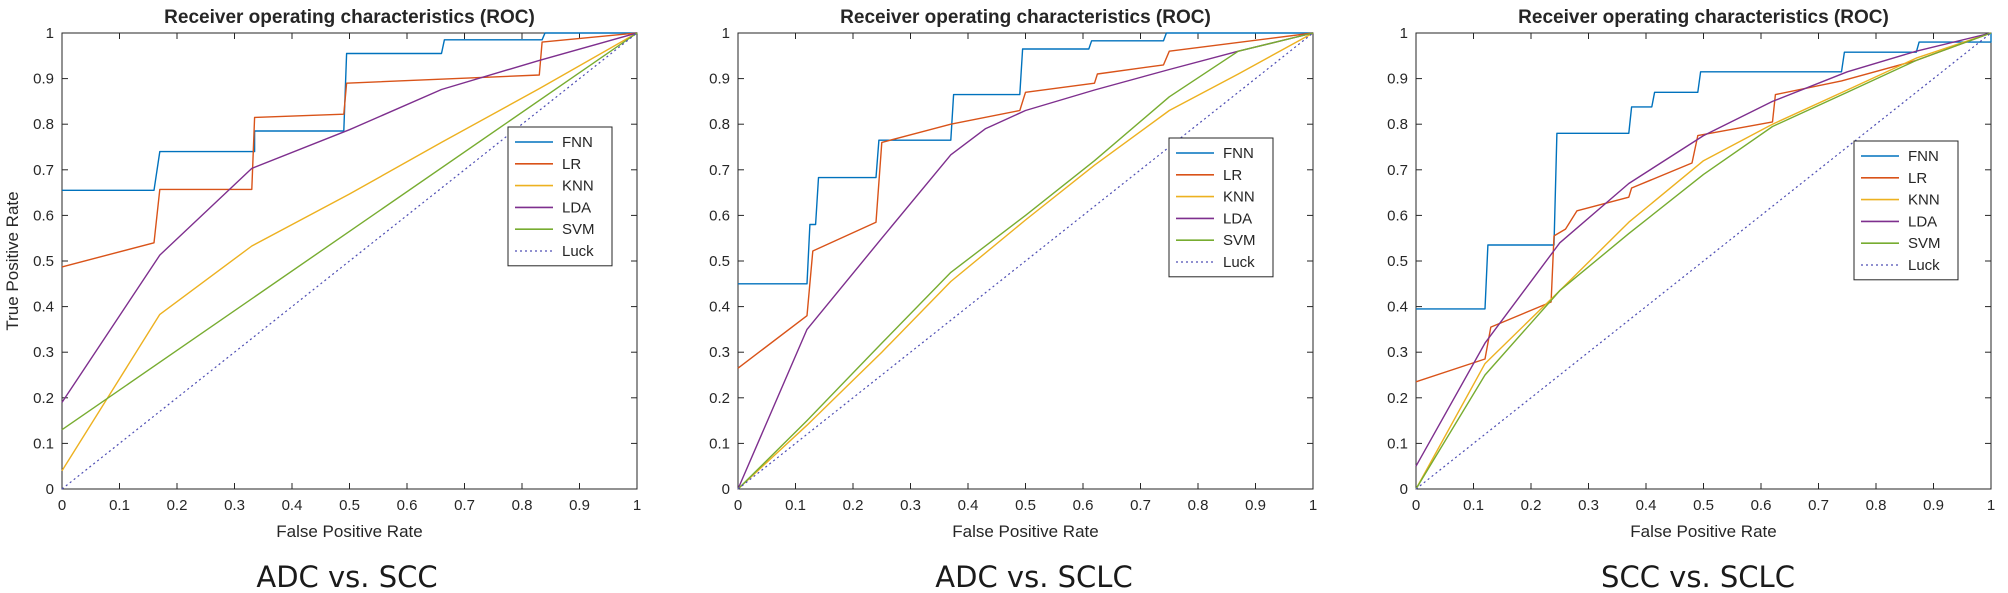 The height and width of the screenshot is (593, 2008). I want to click on y-axis-label: True Positive Rate, so click(12, 260).